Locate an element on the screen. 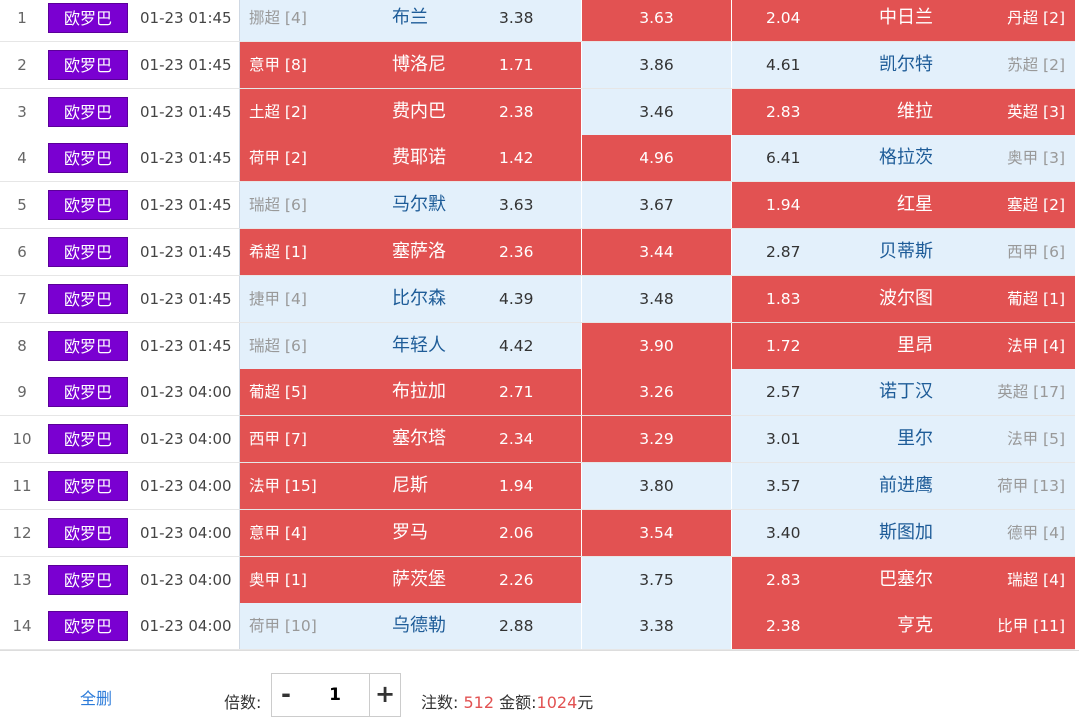  draw-option: 3.48 is located at coordinates (656, 298).